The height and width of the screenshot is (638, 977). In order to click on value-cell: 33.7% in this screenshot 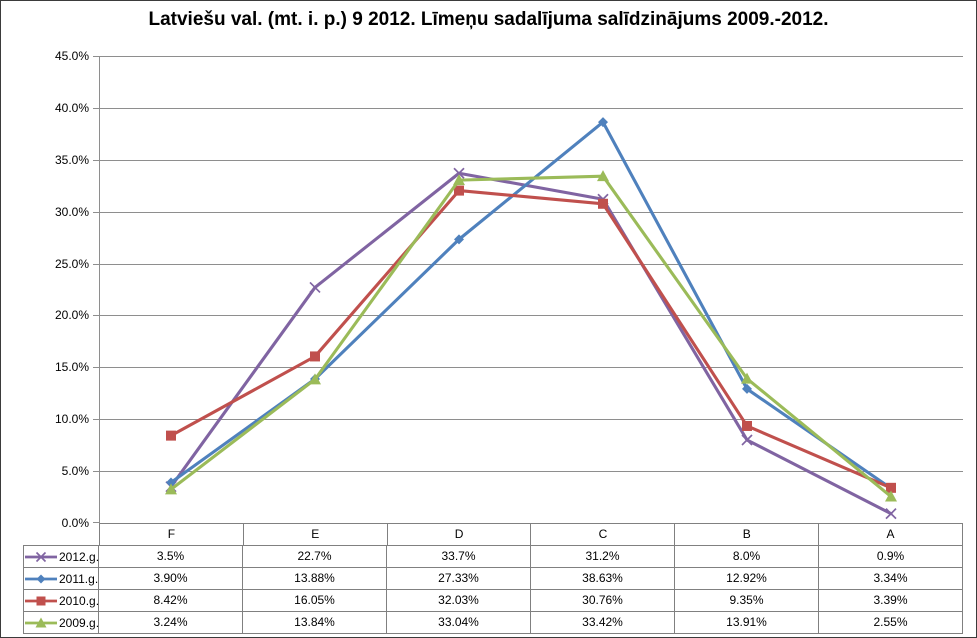, I will do `click(459, 557)`.